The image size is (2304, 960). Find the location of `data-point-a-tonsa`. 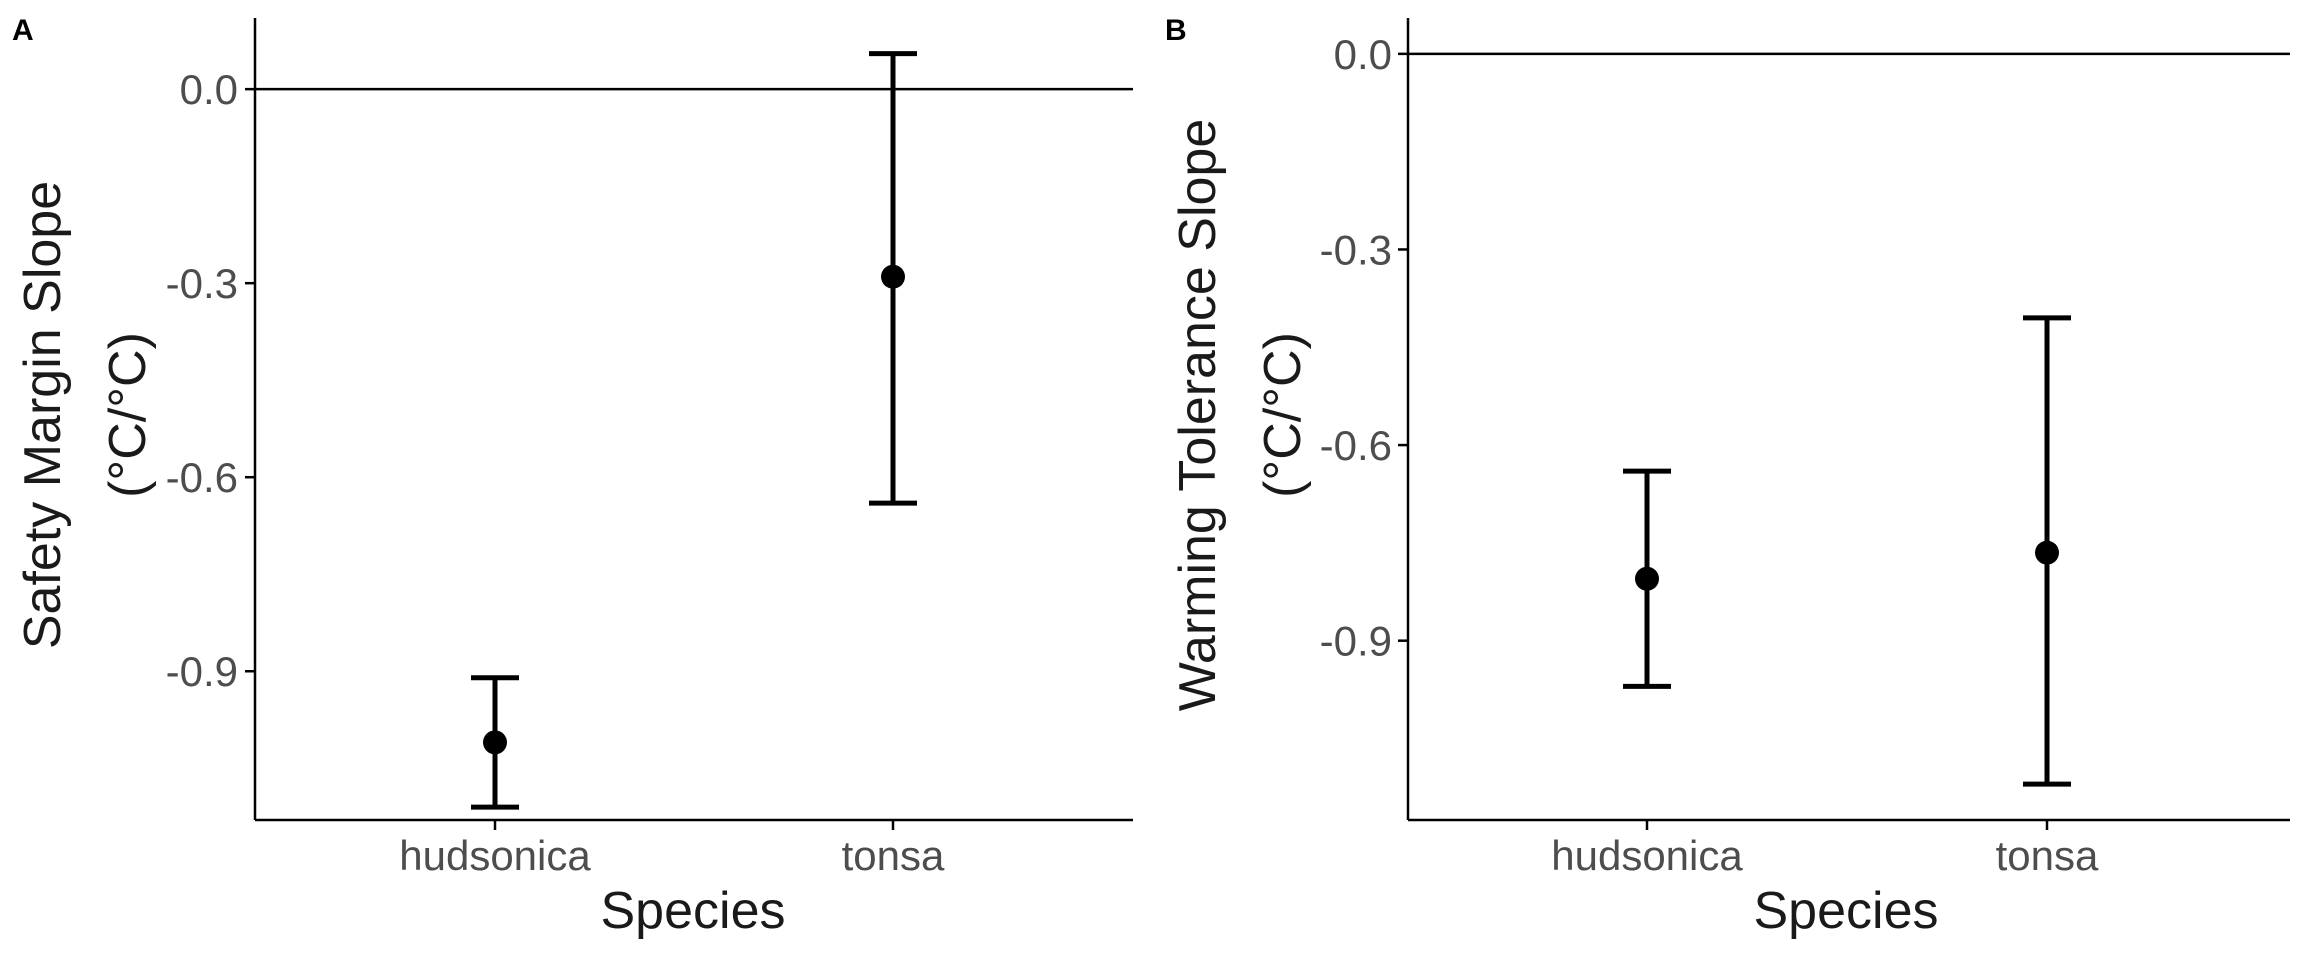

data-point-a-tonsa is located at coordinates (893, 276).